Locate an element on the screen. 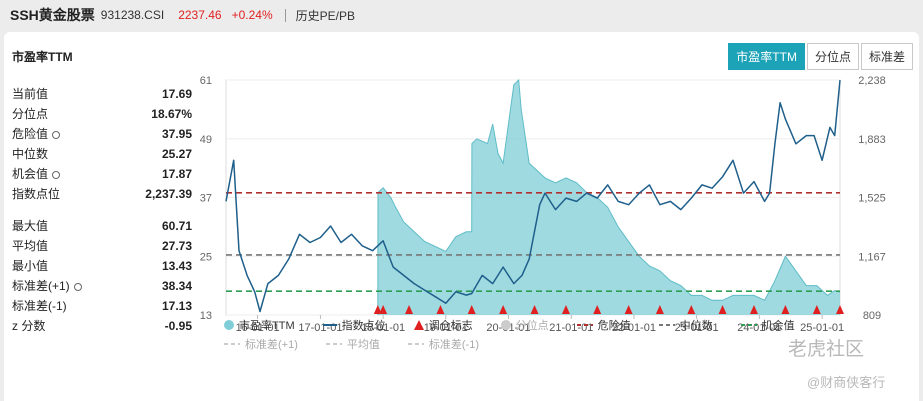 The width and height of the screenshot is (923, 401). tab-pe-ttm: 市盈率TTM is located at coordinates (766, 56).